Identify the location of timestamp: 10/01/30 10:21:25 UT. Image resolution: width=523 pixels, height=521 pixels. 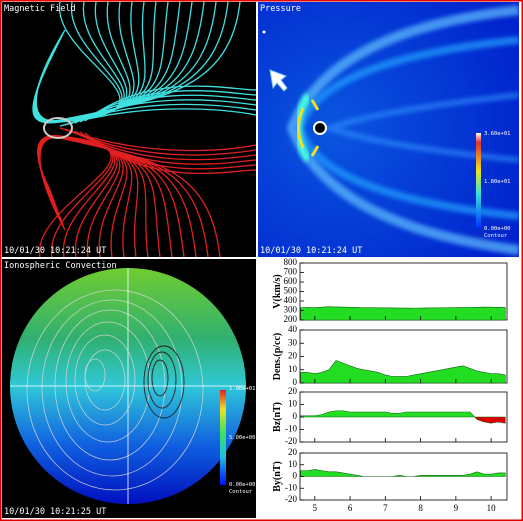
(55, 512).